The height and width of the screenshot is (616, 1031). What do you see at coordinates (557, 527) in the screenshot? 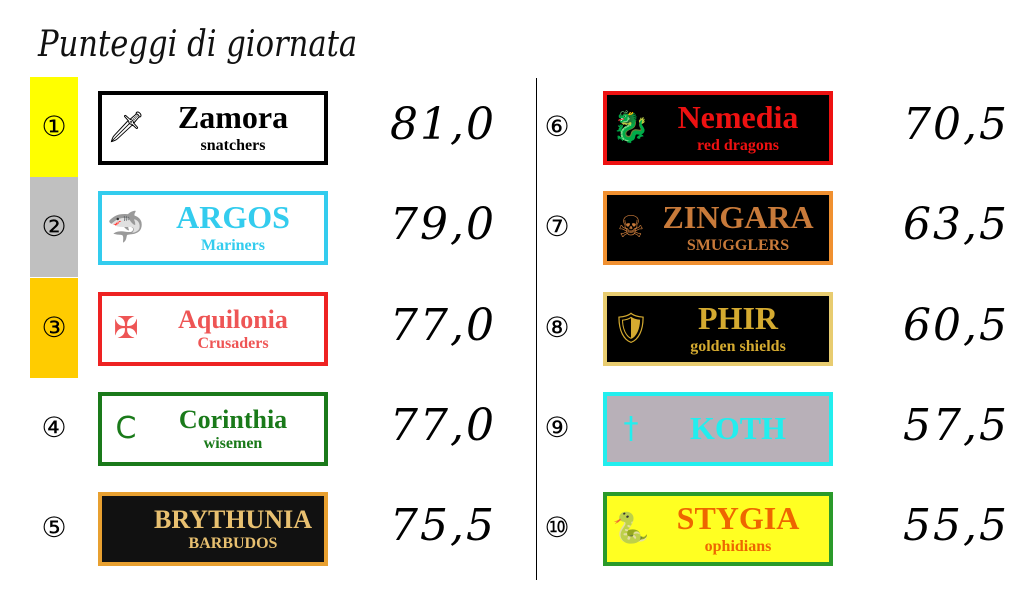
I see `rank-badge: ⑩` at bounding box center [557, 527].